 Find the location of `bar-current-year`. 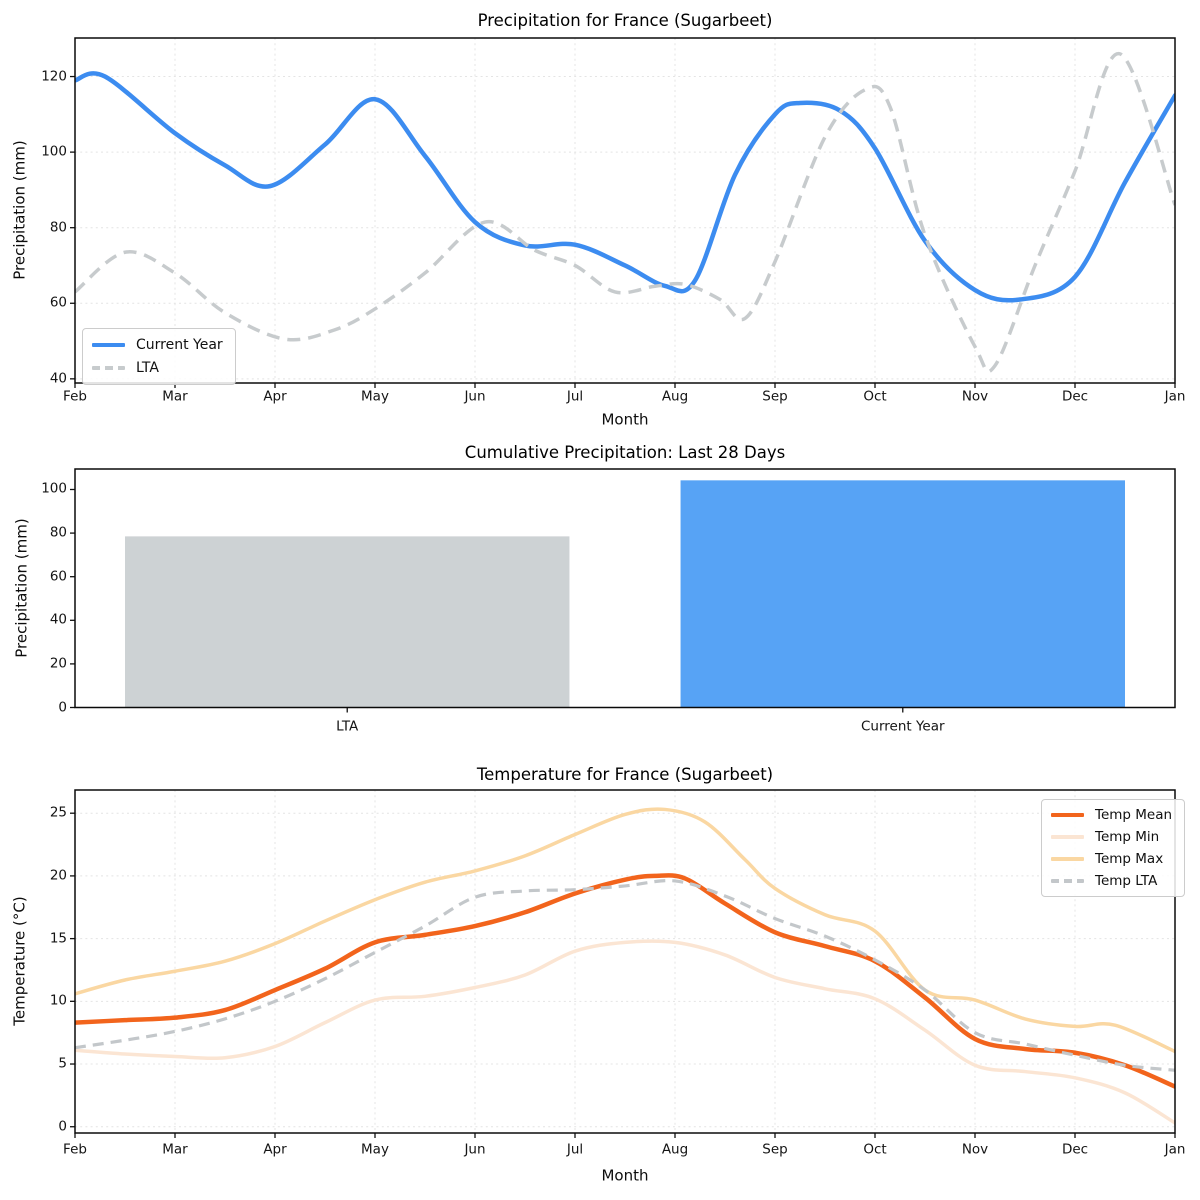

bar-current-year is located at coordinates (902, 594).